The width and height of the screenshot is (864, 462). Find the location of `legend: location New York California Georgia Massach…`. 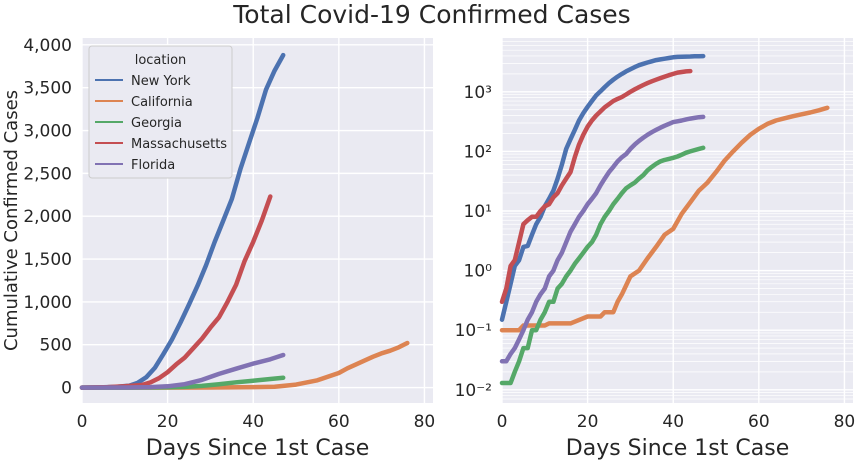

legend: location New York California Georgia Massach… is located at coordinates (160, 112).